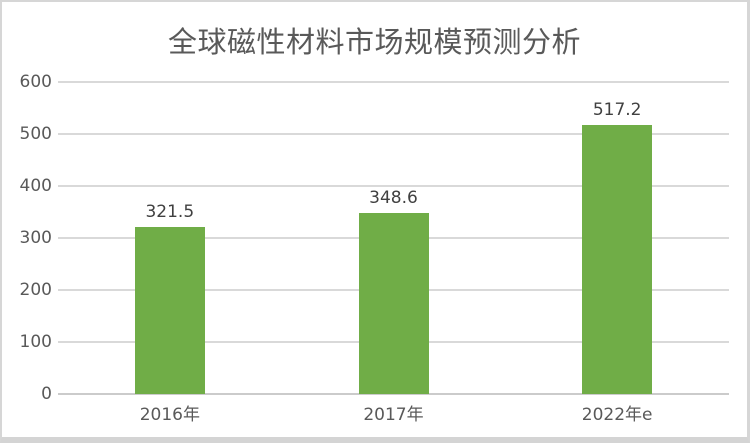 The image size is (750, 443). I want to click on chart-title: 全球磁性材料市场规模预测分析, so click(374, 42).